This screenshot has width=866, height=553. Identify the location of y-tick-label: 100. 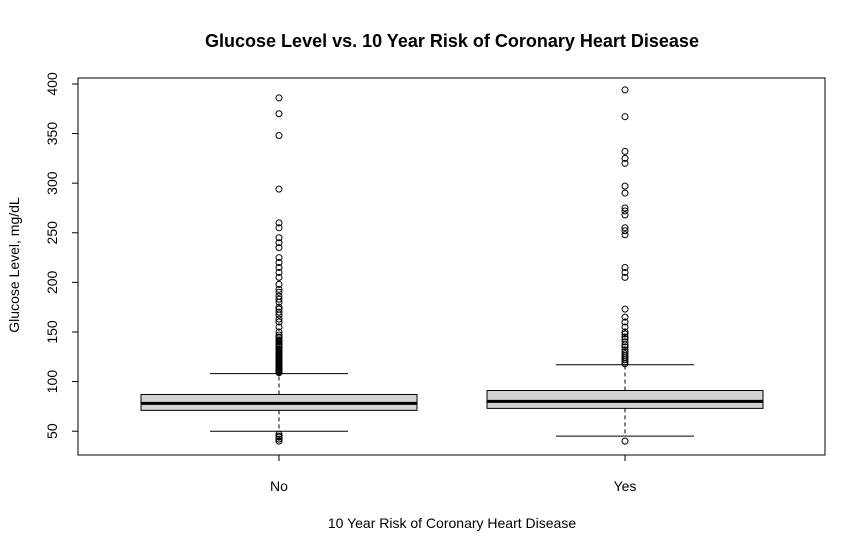
(52, 382).